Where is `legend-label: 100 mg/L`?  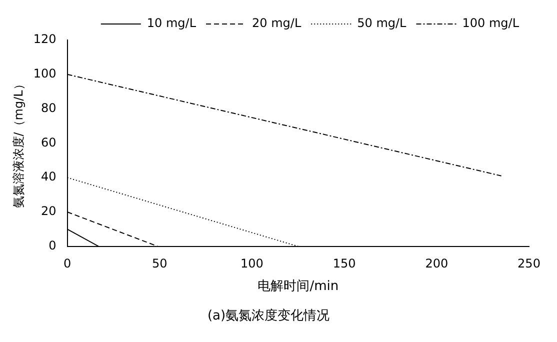 legend-label: 100 mg/L is located at coordinates (491, 23).